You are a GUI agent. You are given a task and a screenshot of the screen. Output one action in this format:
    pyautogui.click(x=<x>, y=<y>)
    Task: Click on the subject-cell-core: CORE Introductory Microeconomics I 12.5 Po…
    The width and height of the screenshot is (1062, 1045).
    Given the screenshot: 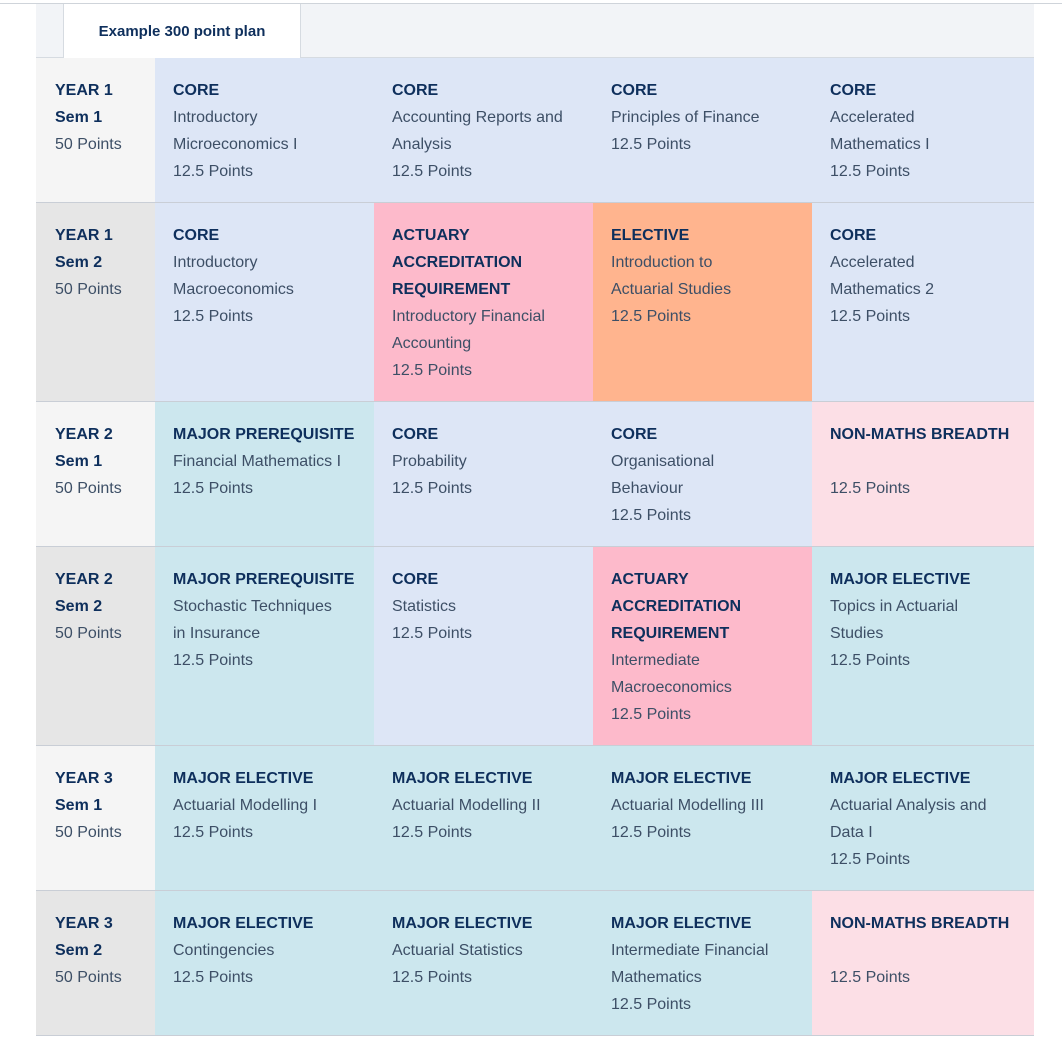 What is the action you would take?
    pyautogui.click(x=264, y=130)
    